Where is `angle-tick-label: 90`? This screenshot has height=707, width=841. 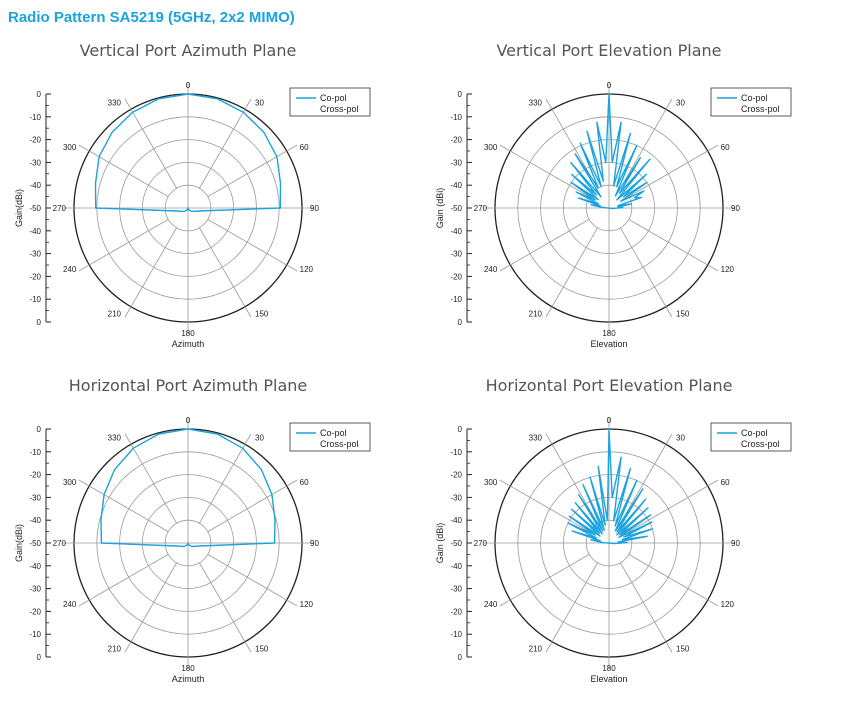 angle-tick-label: 90 is located at coordinates (735, 543).